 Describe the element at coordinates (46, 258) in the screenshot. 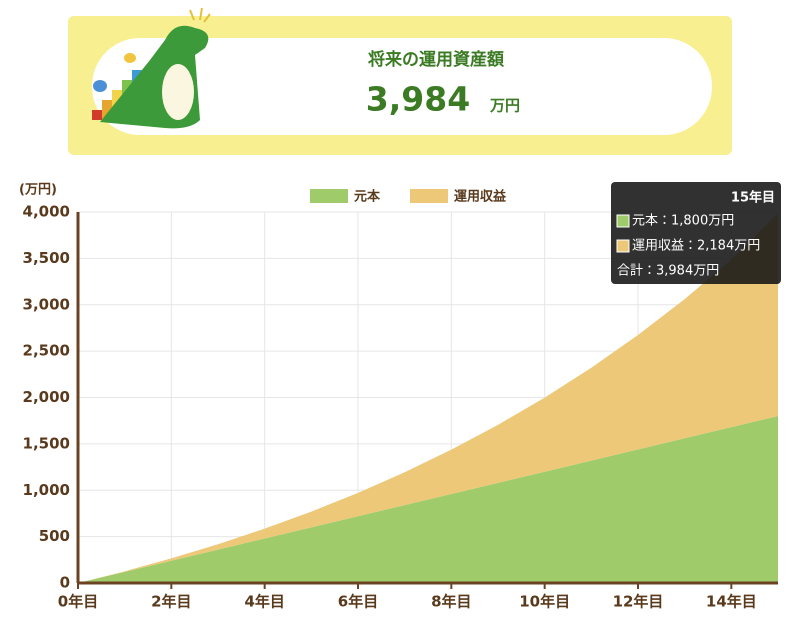

I see `y-tick-label: 3,500` at that location.